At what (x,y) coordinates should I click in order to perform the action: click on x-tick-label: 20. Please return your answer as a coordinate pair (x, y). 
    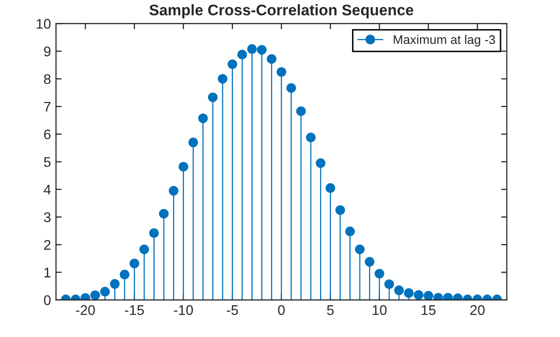
    Looking at the image, I should click on (477, 310).